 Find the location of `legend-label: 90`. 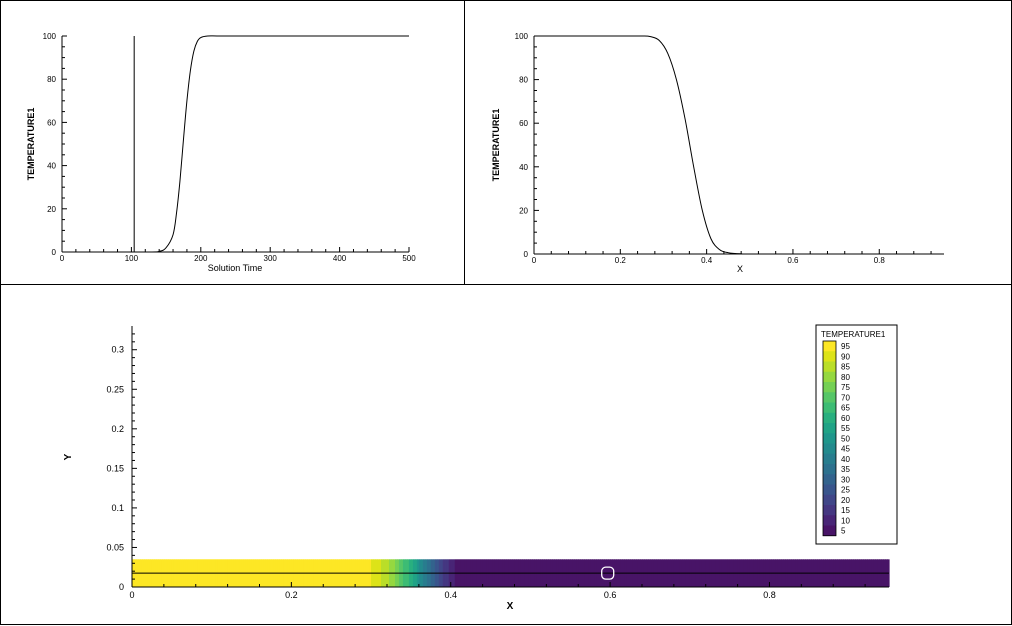

legend-label: 90 is located at coordinates (845, 356).